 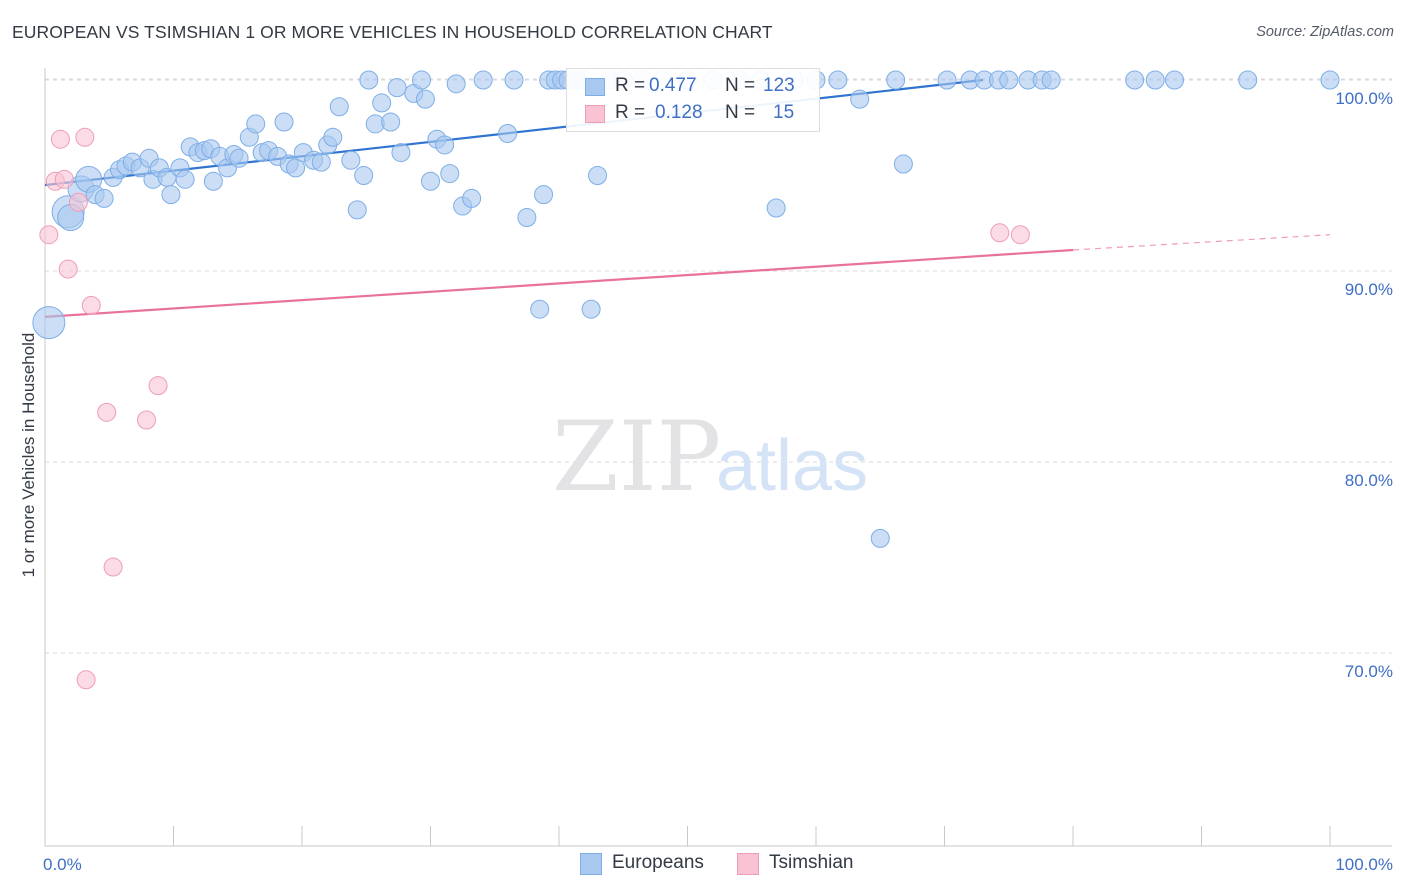 What do you see at coordinates (595, 87) in the screenshot?
I see `europeans-swatch` at bounding box center [595, 87].